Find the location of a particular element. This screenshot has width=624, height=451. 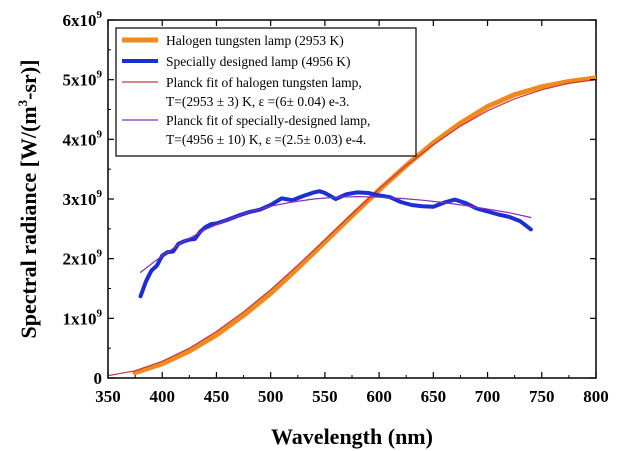

x-tick-label: 750 is located at coordinates (542, 396).